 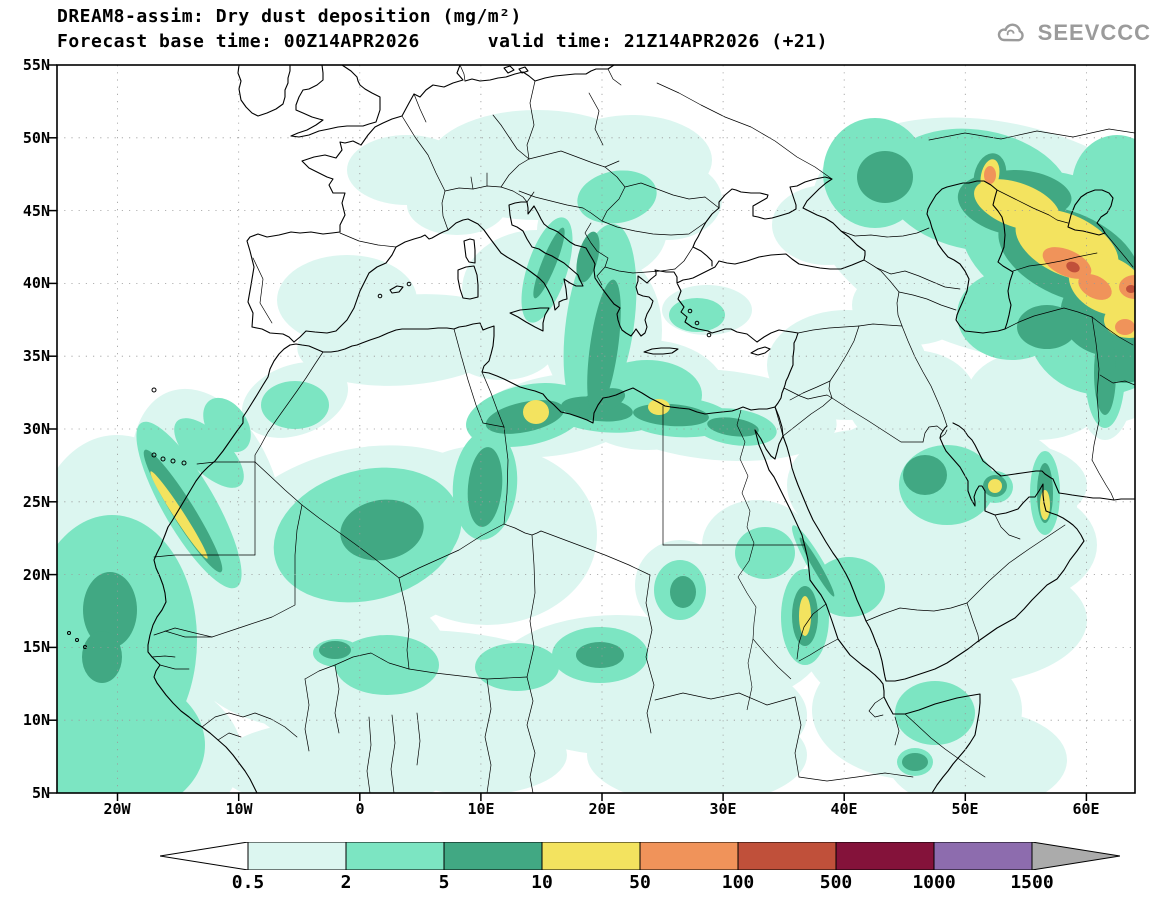 I want to click on y-axis-label: 40N, so click(x=36, y=283).